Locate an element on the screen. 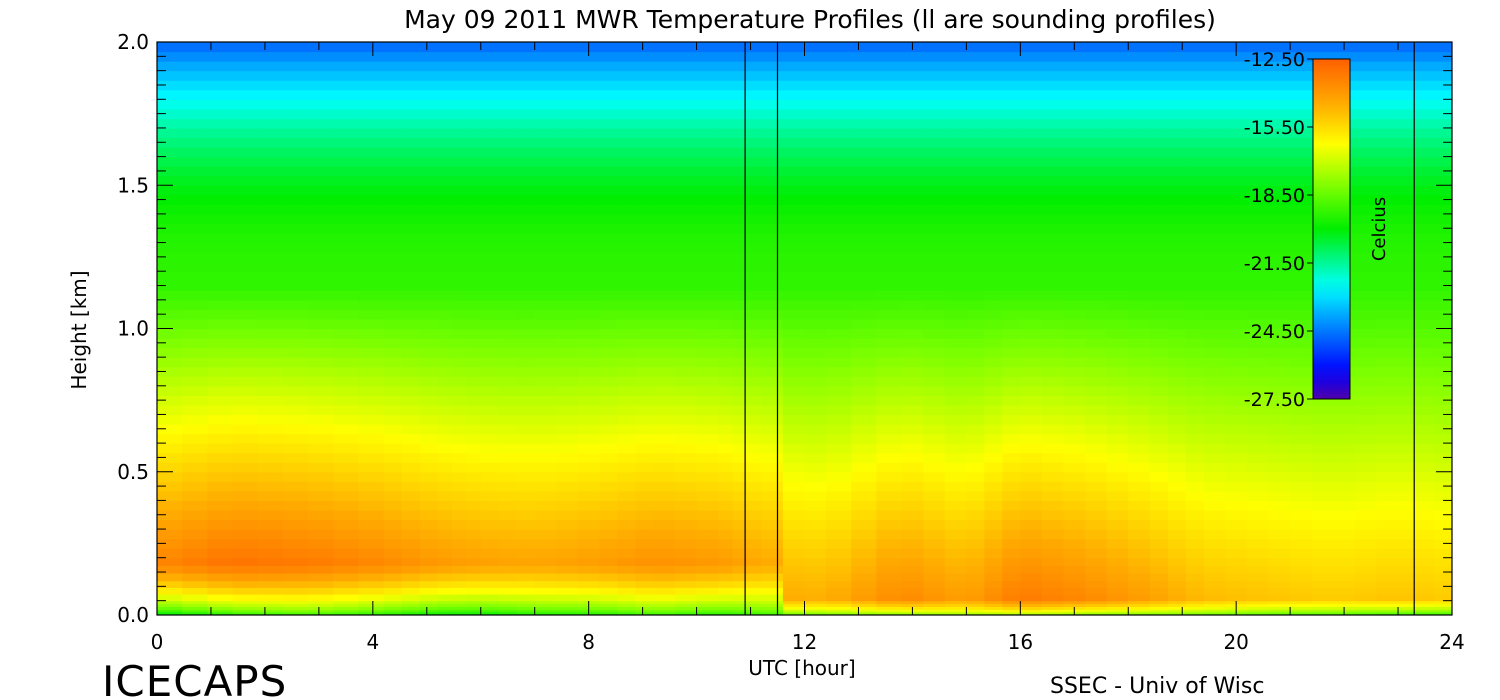  colorbar-tick-label: -27.50 is located at coordinates (1274, 400).